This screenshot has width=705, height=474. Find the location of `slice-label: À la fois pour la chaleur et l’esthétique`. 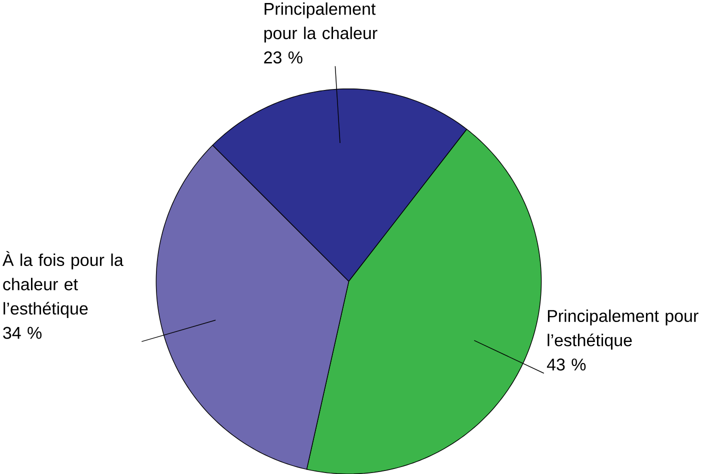

slice-label: À la fois pour la chaleur et l’esthétique is located at coordinates (63, 284).